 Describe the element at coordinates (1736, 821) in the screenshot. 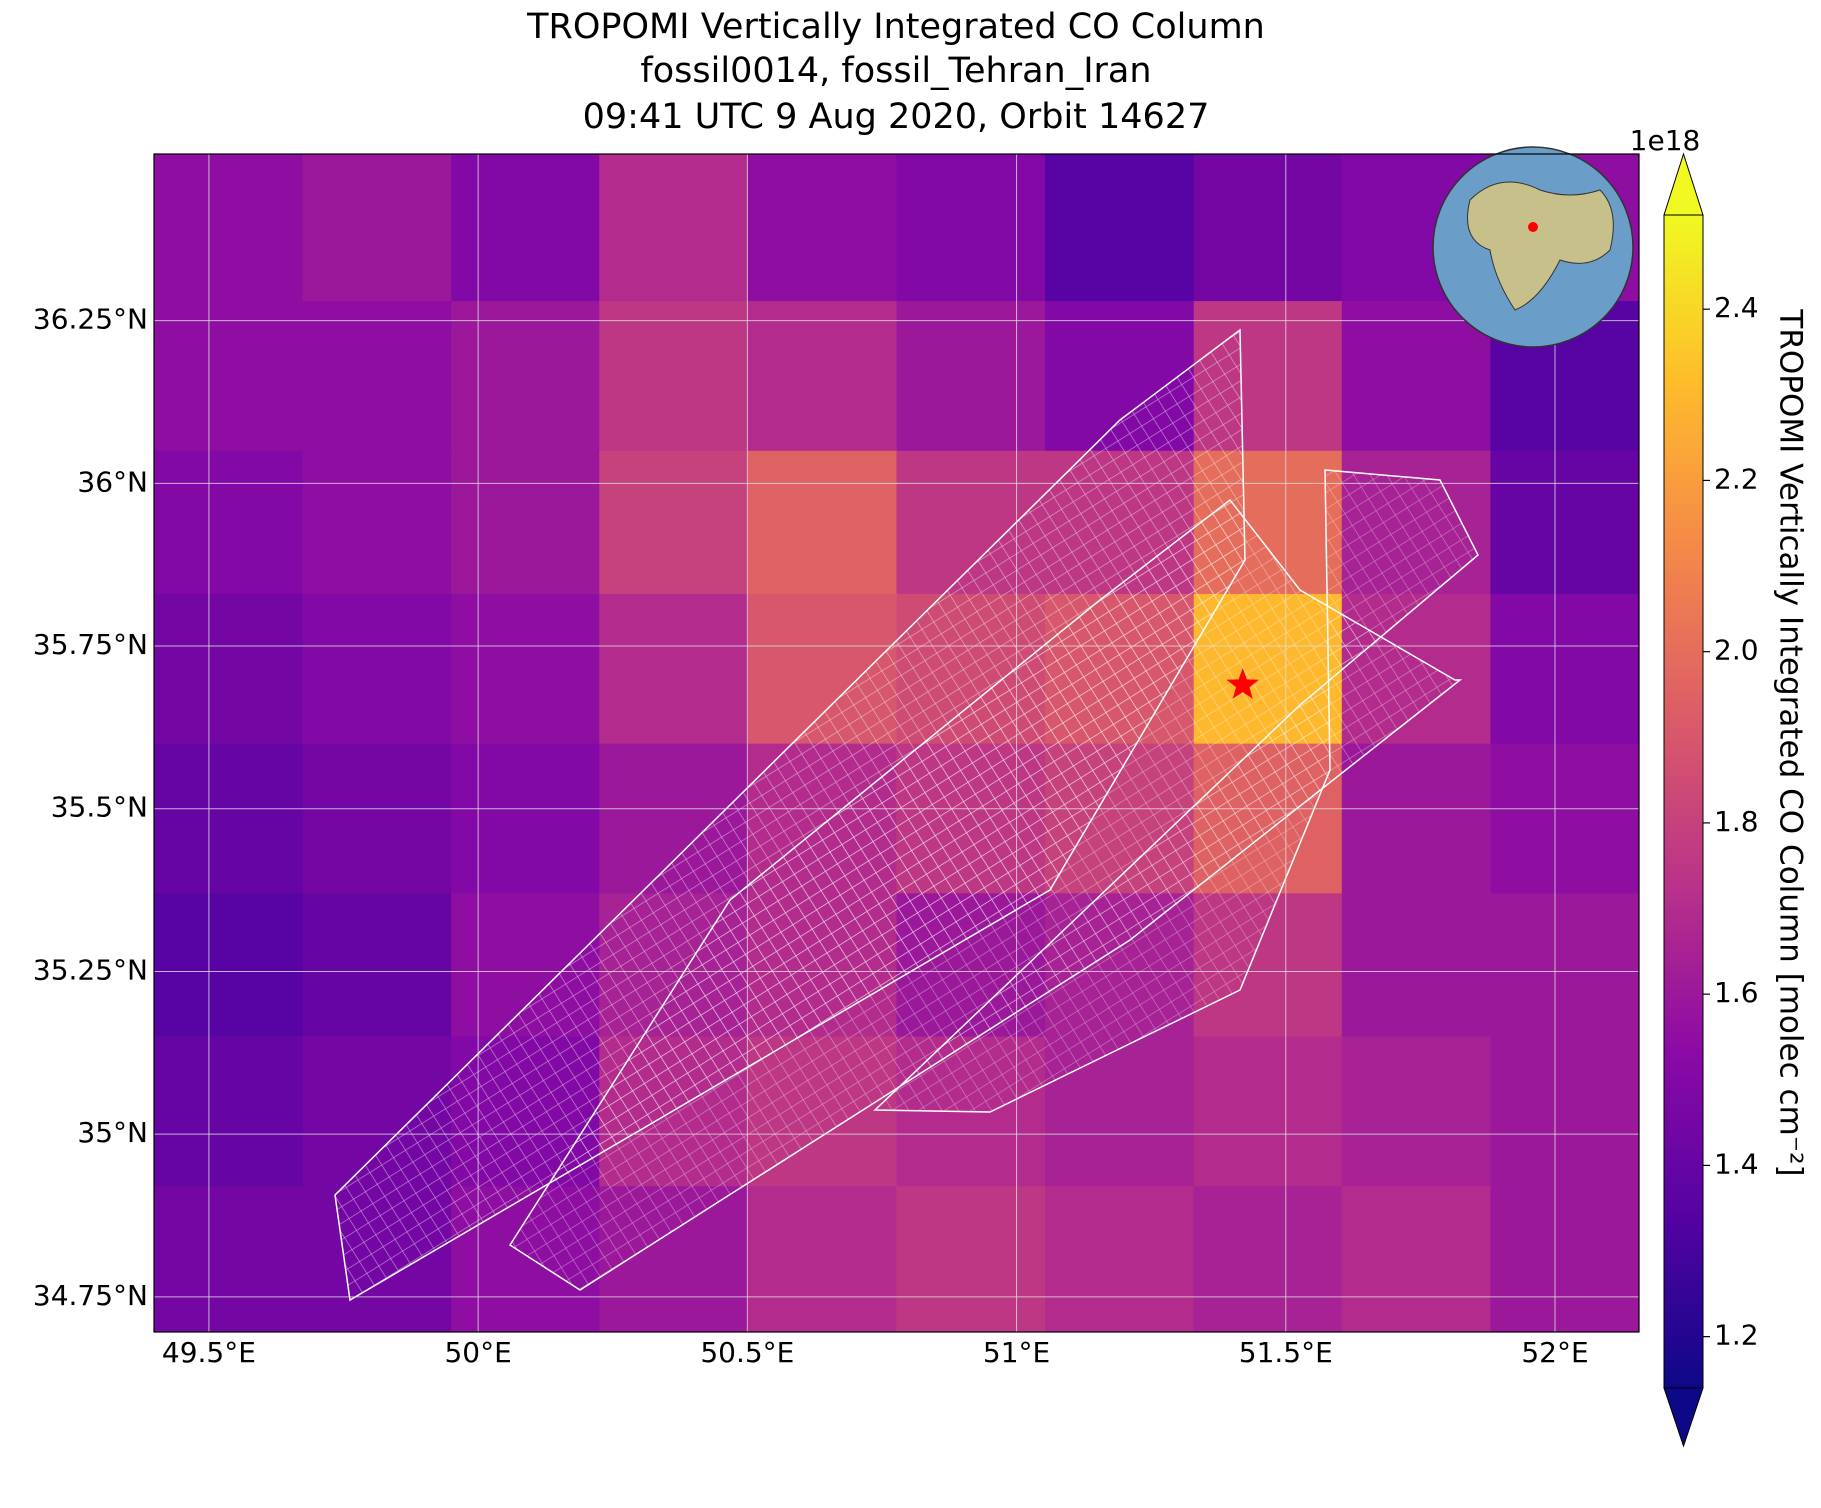

I see `colorbar-tick-label: 1.8` at that location.